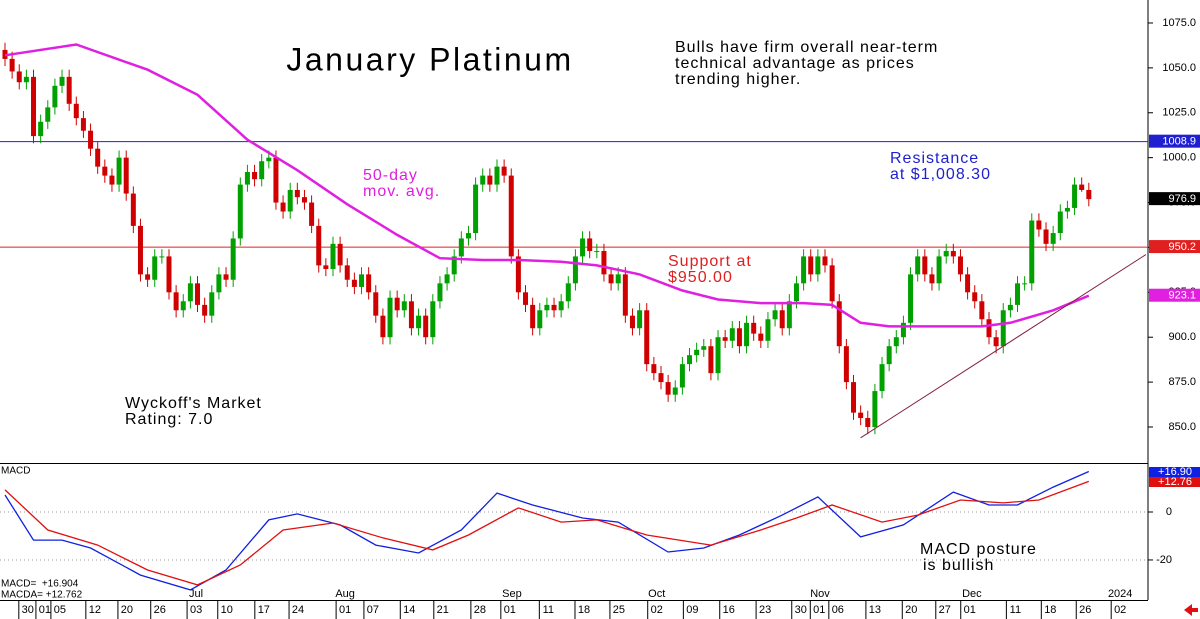  What do you see at coordinates (1120, 594) in the screenshot?
I see `month-label: 2024` at bounding box center [1120, 594].